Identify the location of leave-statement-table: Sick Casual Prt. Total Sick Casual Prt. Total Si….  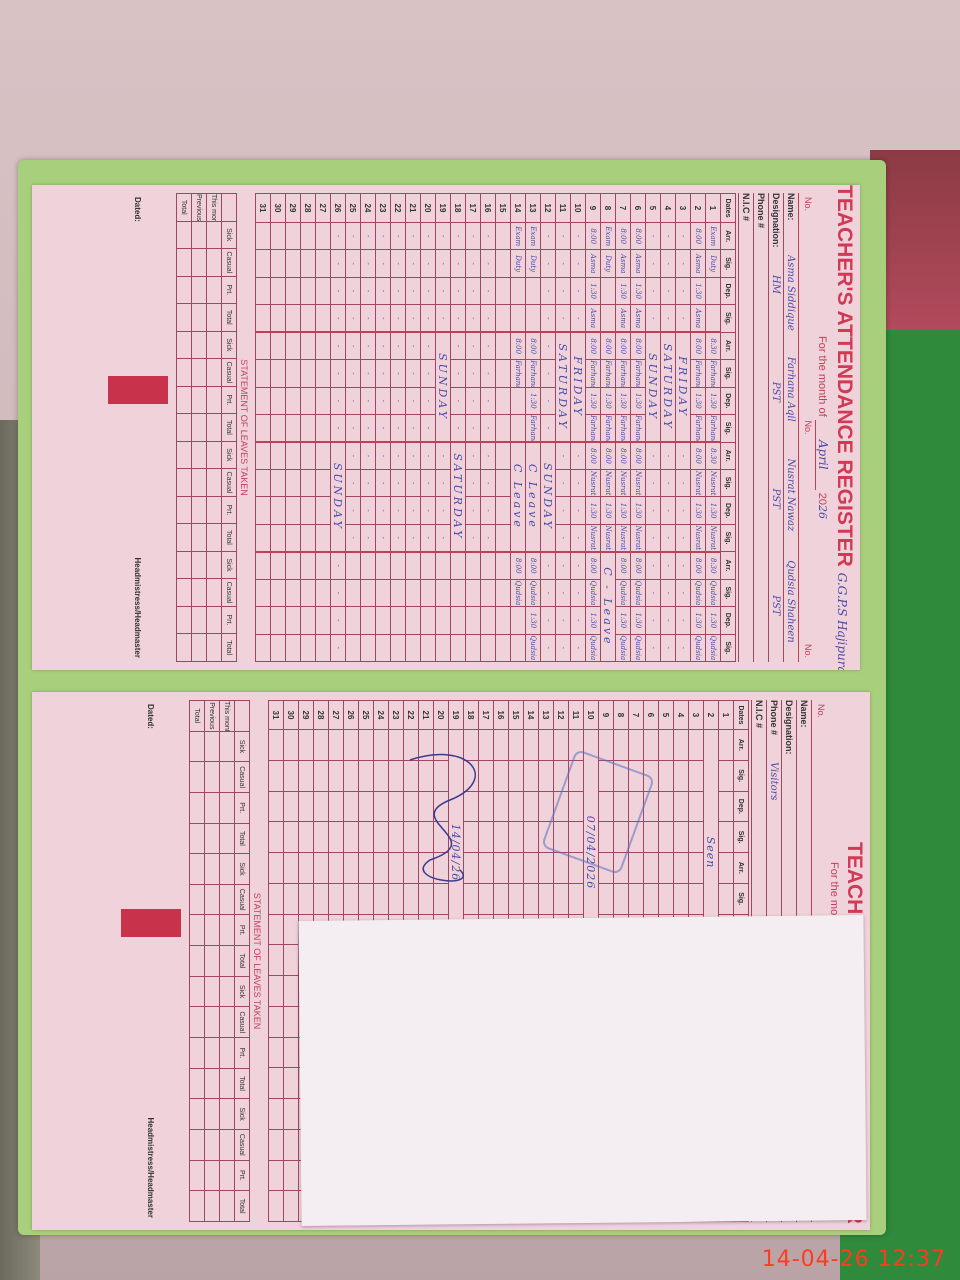
(206, 427).